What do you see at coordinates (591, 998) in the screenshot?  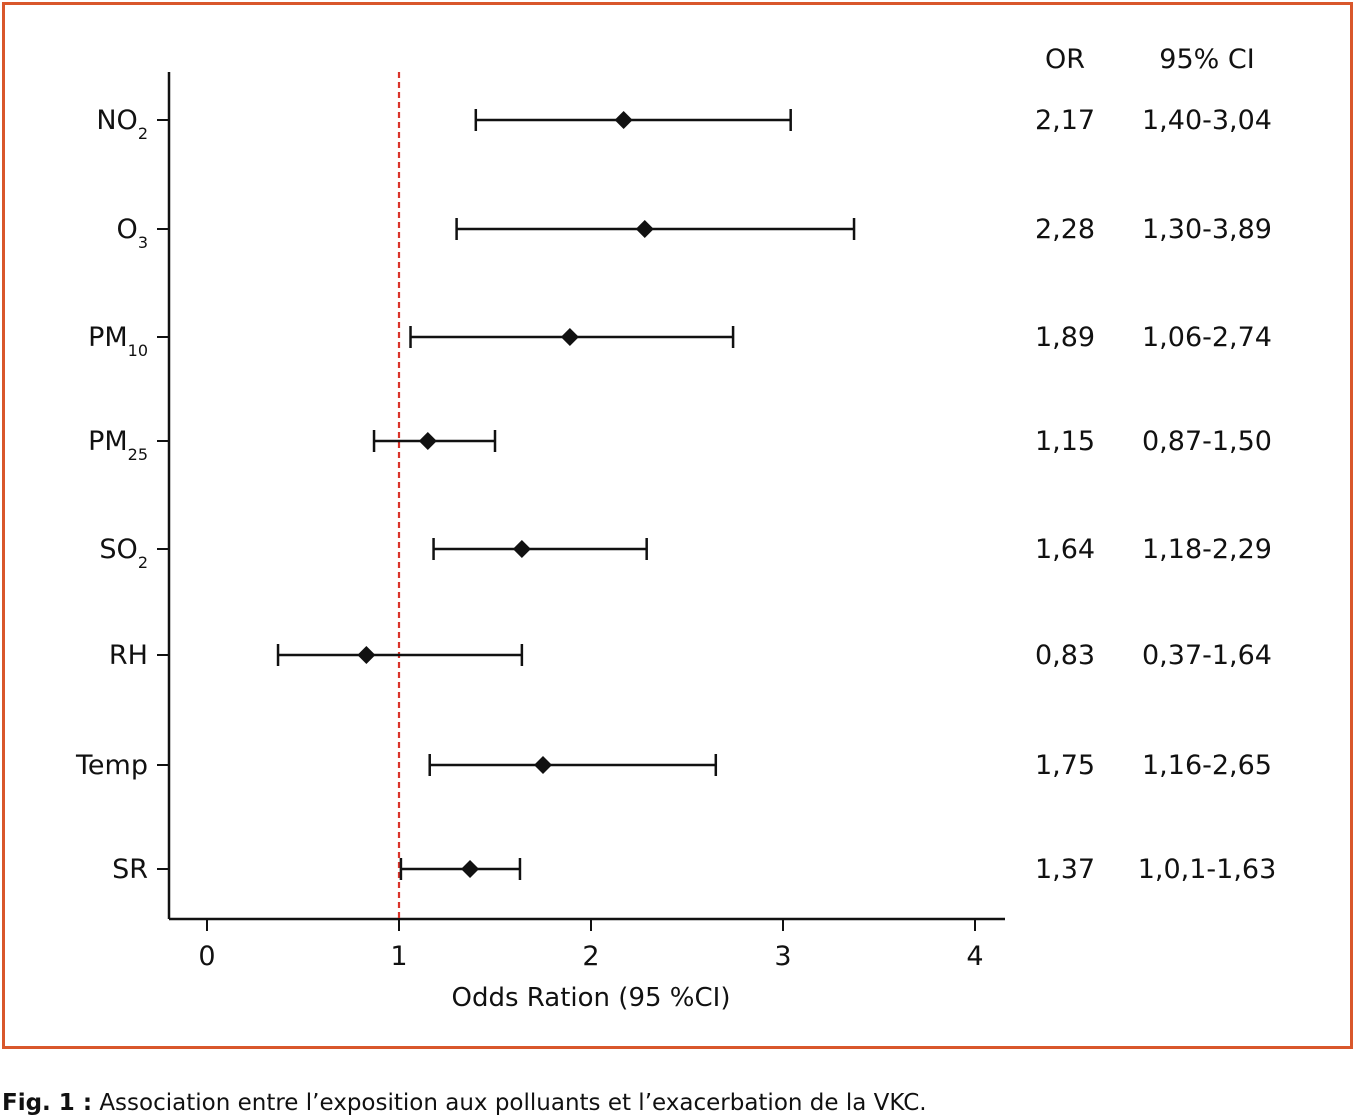 I see `x-axis-label: Odds Ration (95 %CI)` at bounding box center [591, 998].